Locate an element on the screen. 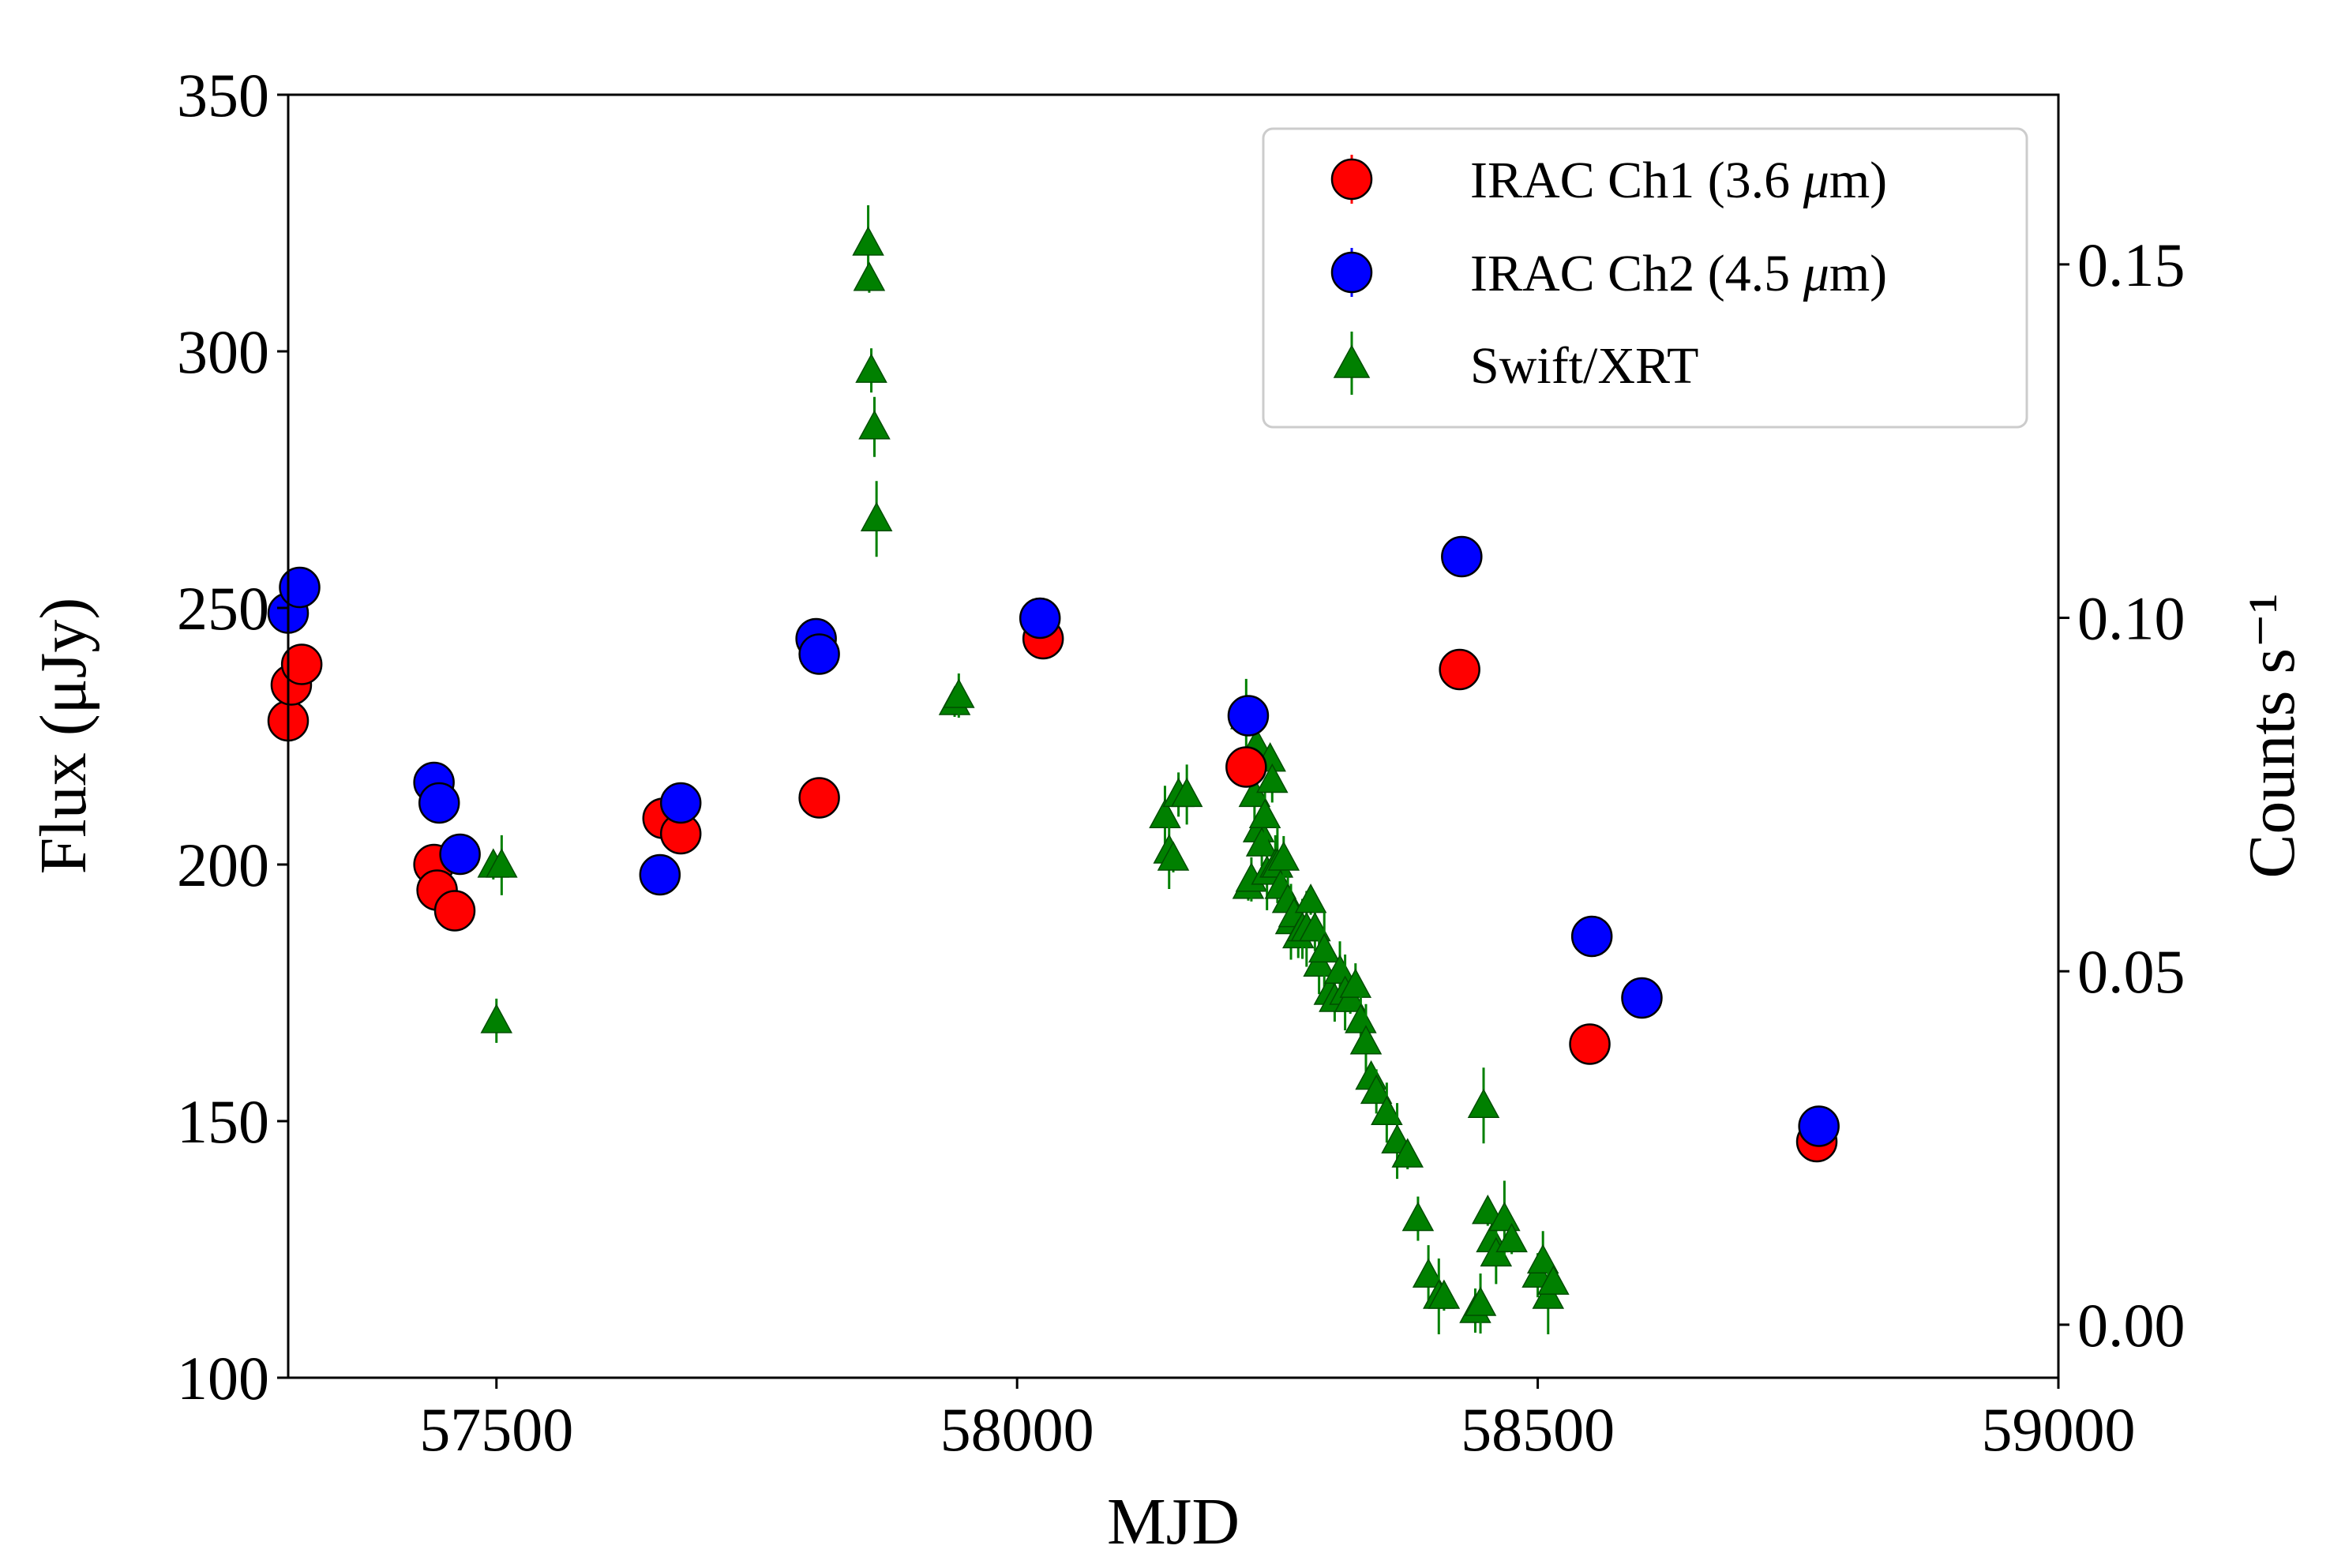 Image resolution: width=2330 pixels, height=1568 pixels. y-tick-label: 300 is located at coordinates (223, 351).